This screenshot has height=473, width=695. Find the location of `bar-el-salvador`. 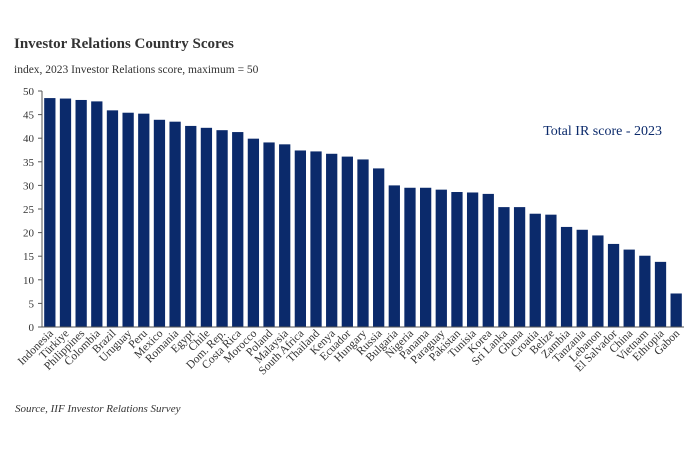

bar-el-salvador is located at coordinates (613, 285).